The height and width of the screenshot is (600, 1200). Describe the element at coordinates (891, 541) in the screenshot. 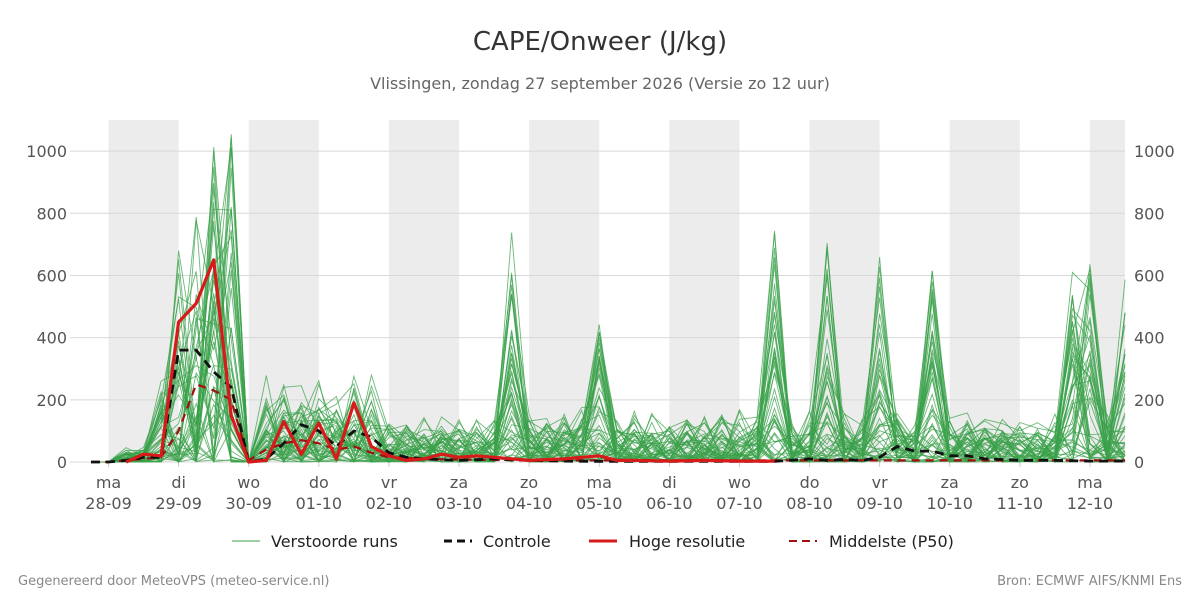

I see `legend-label-middelste: Middelste (P50)` at that location.